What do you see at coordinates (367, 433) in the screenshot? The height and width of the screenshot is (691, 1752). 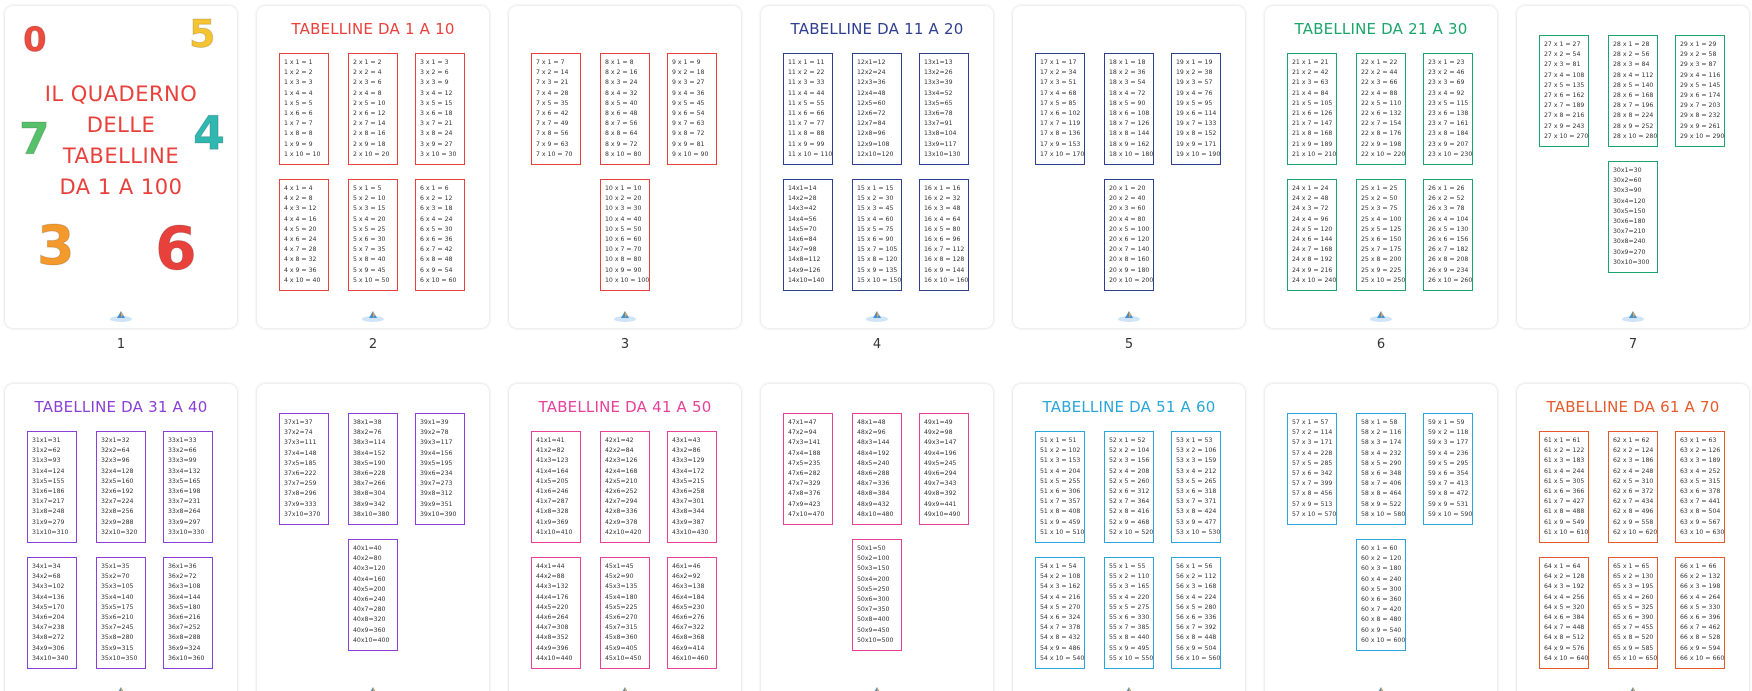 I see `table-row: 38x2=76` at bounding box center [367, 433].